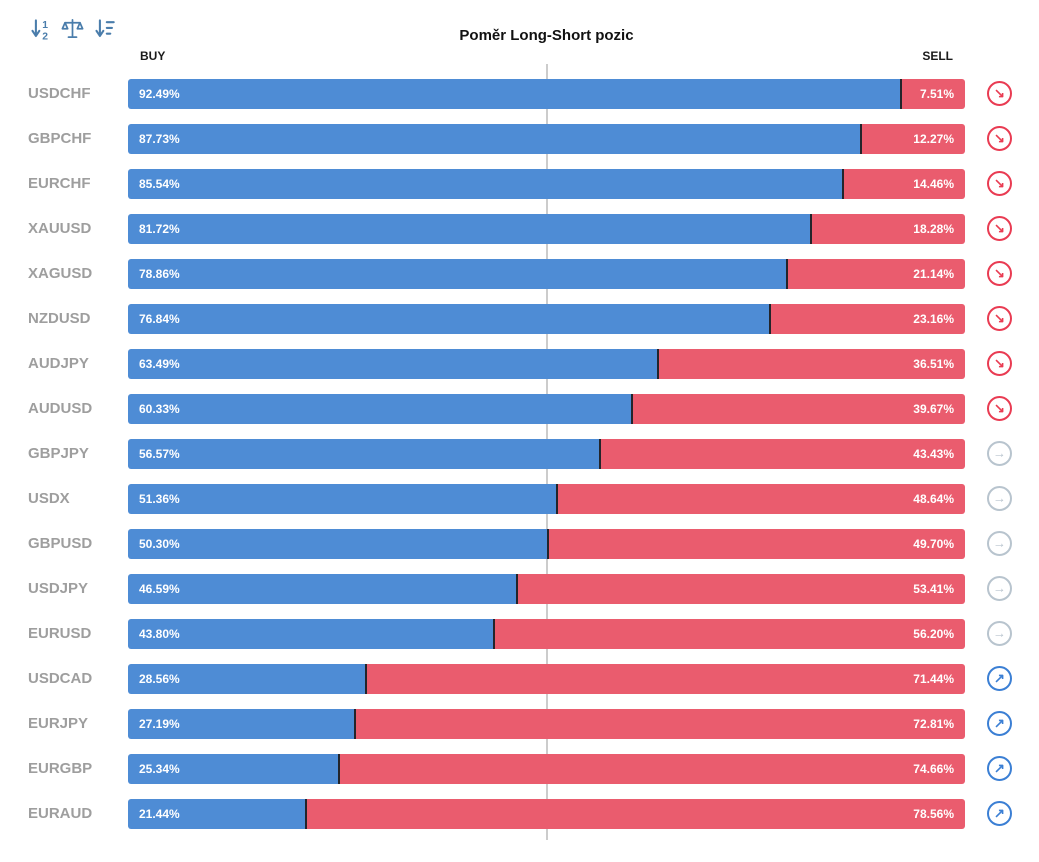  I want to click on sell-bar-segment: 14.46%, so click(904, 183).